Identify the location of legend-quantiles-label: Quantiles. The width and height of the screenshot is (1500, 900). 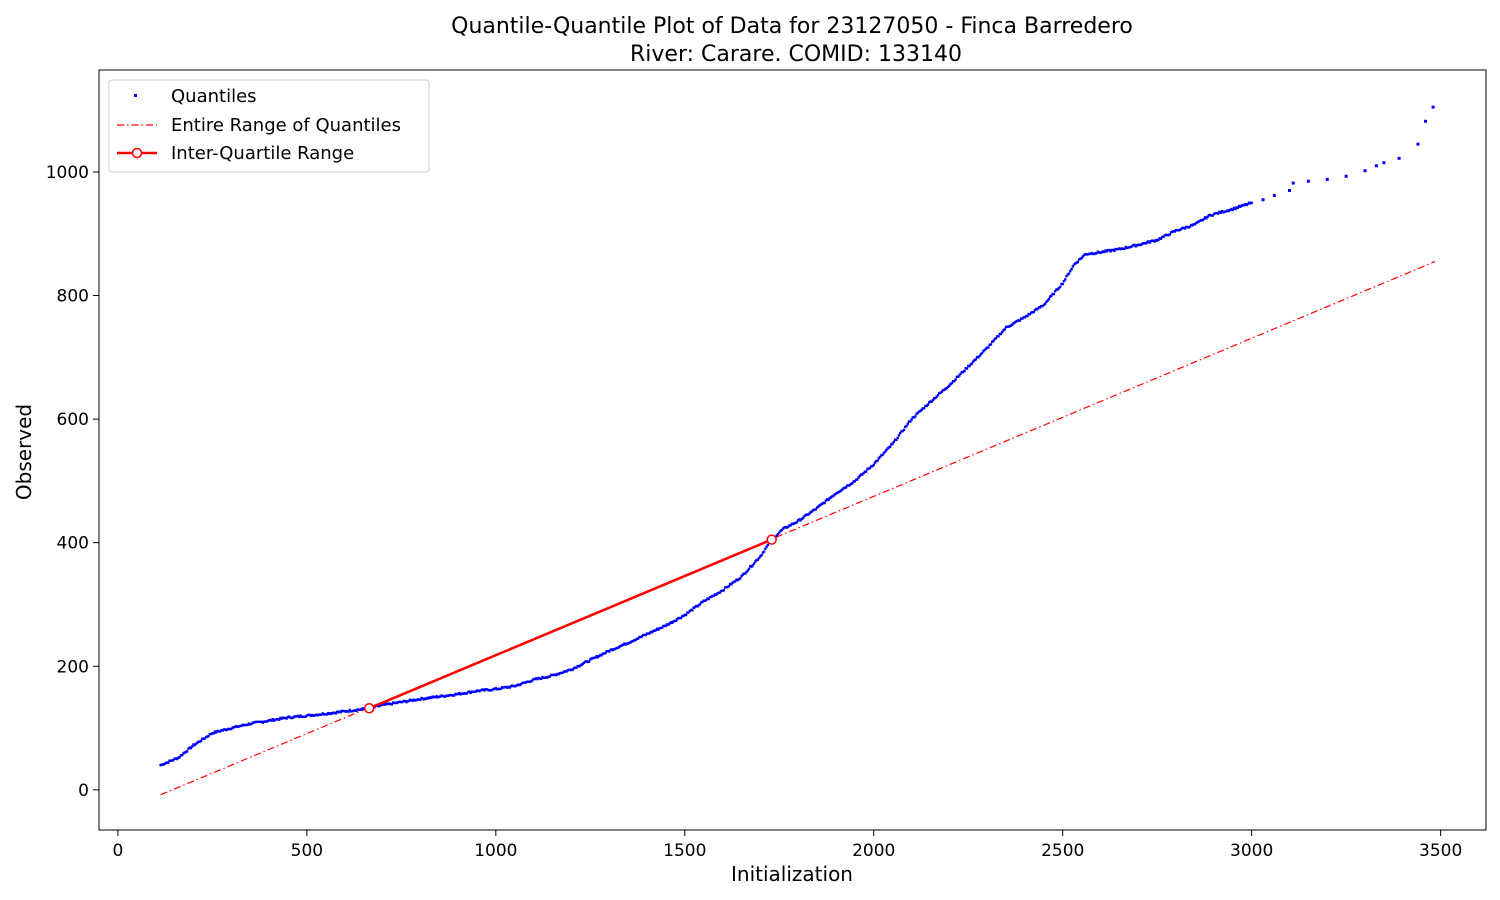
(214, 96).